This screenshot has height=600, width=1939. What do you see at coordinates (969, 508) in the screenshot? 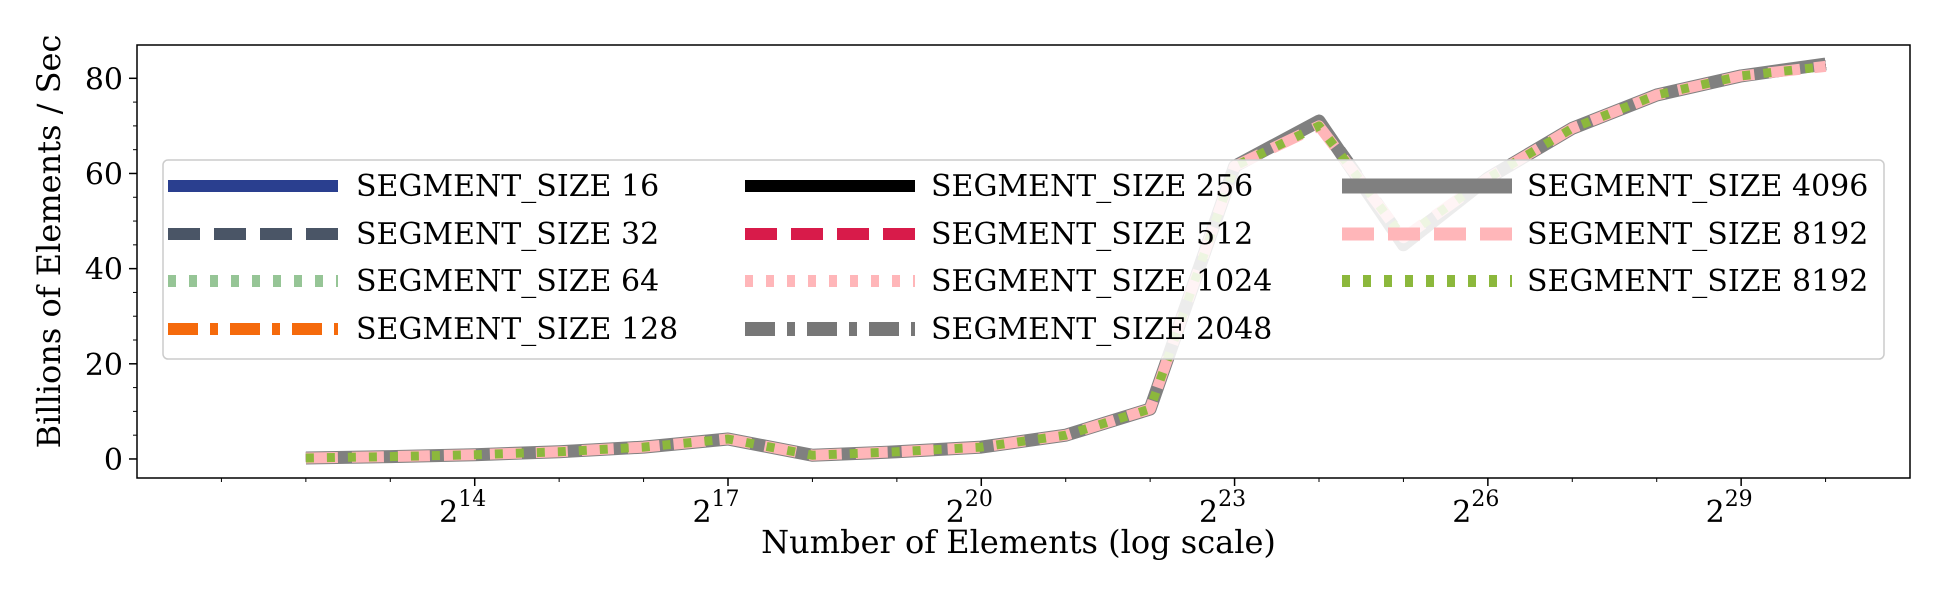
I see `x-tick-label: 220` at bounding box center [969, 508].